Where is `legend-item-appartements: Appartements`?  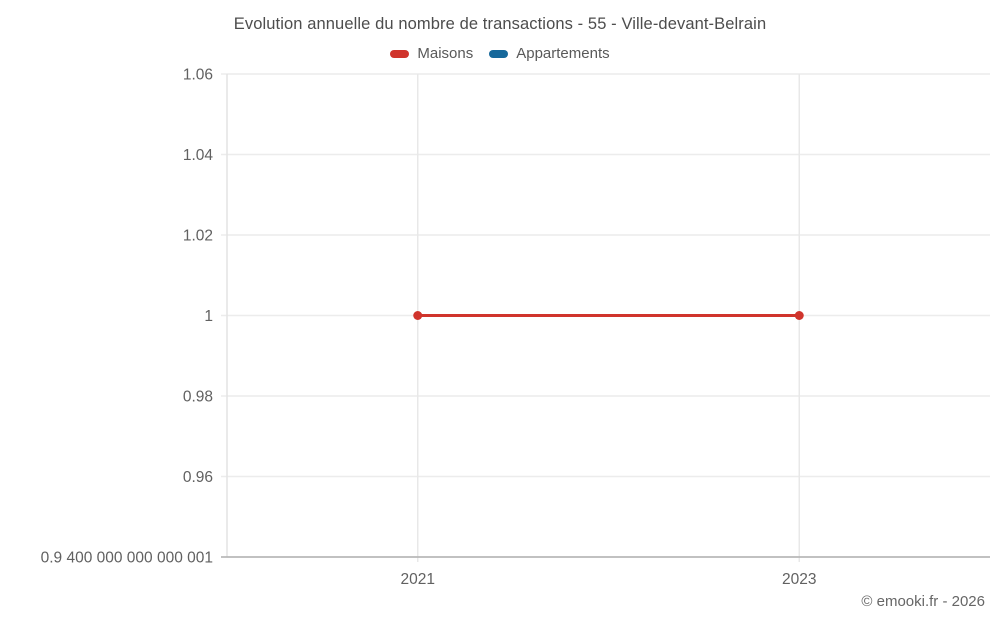 legend-item-appartements: Appartements is located at coordinates (549, 53).